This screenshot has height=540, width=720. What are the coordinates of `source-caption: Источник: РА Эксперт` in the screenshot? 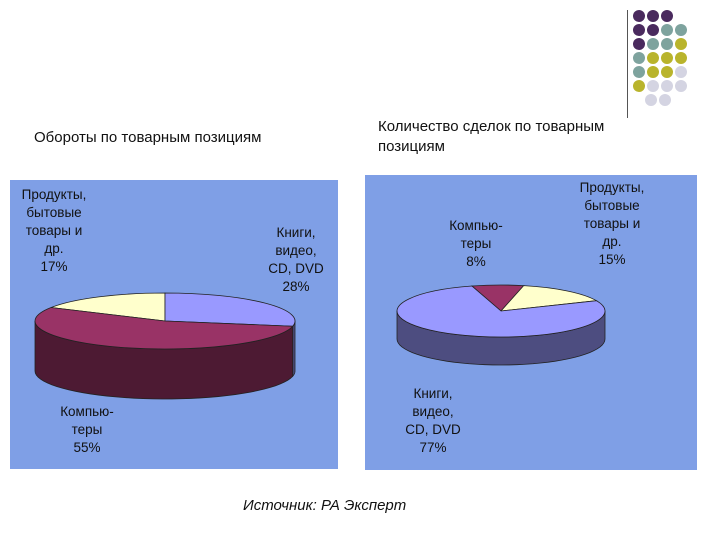 It's located at (325, 505).